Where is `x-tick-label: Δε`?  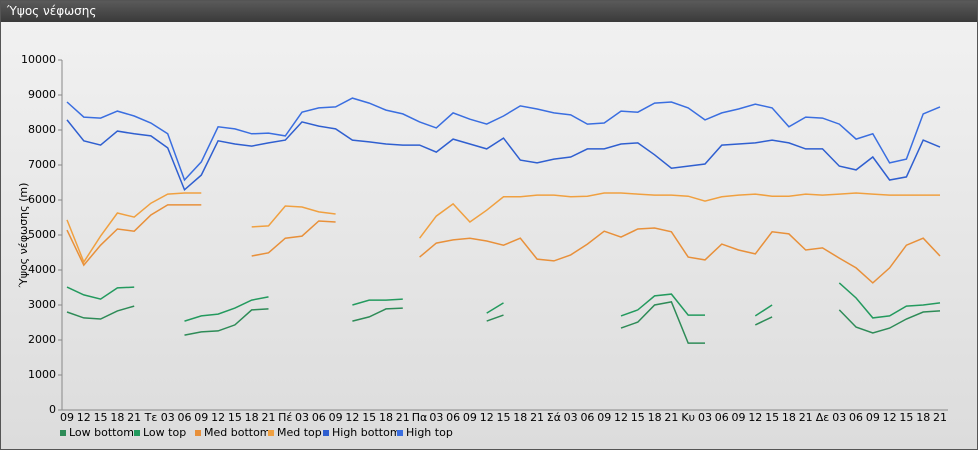
x-tick-label: Δε is located at coordinates (823, 417).